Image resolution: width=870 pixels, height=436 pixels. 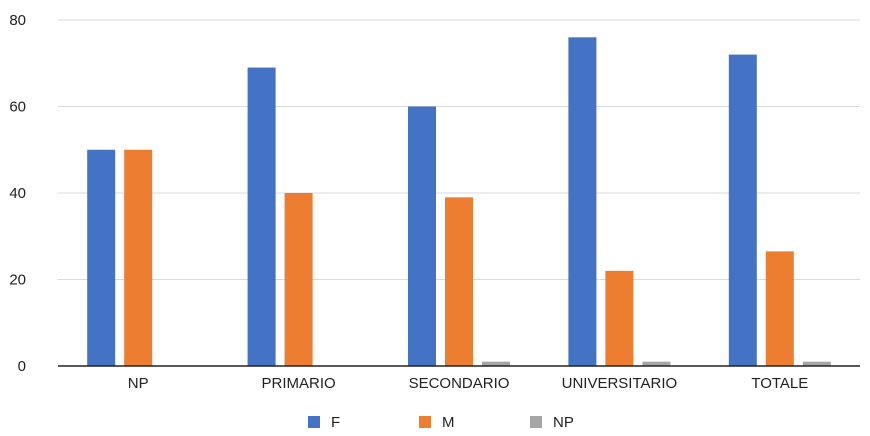 What do you see at coordinates (138, 257) in the screenshot?
I see `bar-m-np` at bounding box center [138, 257].